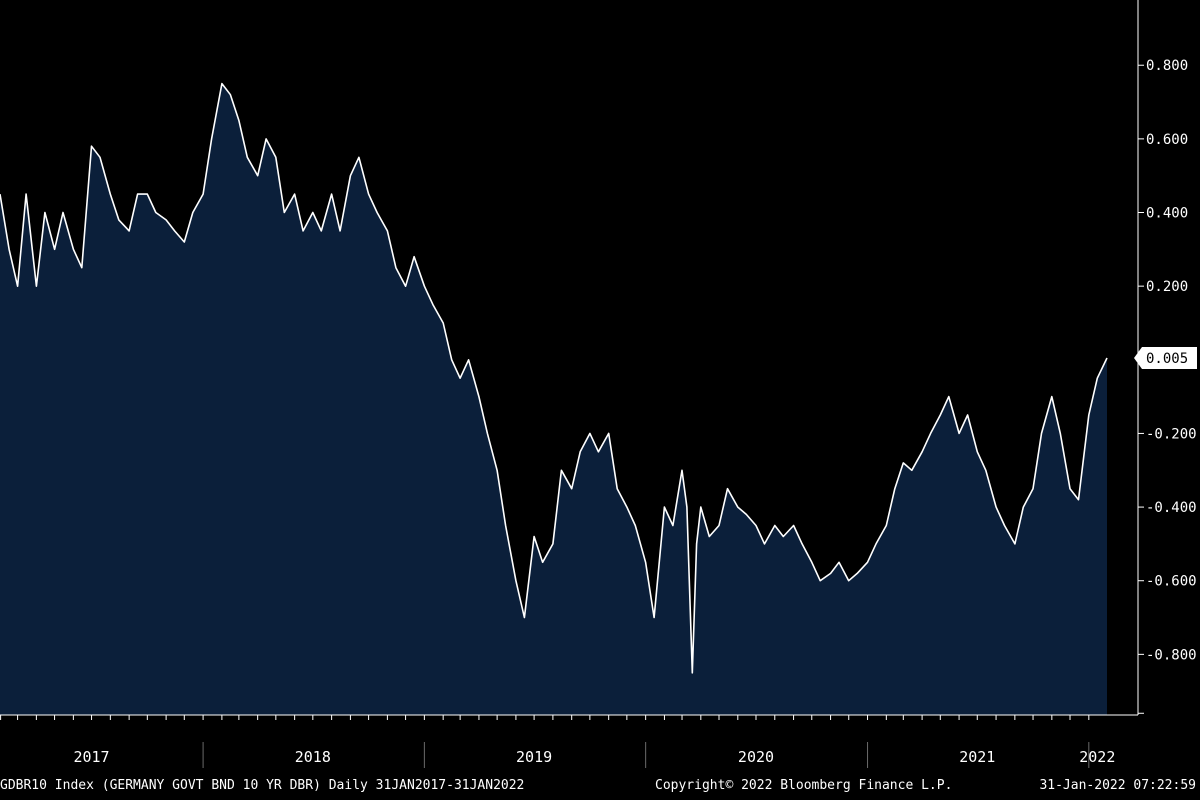  Describe the element at coordinates (313, 757) in the screenshot. I see `x-tick-label-2018: 2018` at that location.